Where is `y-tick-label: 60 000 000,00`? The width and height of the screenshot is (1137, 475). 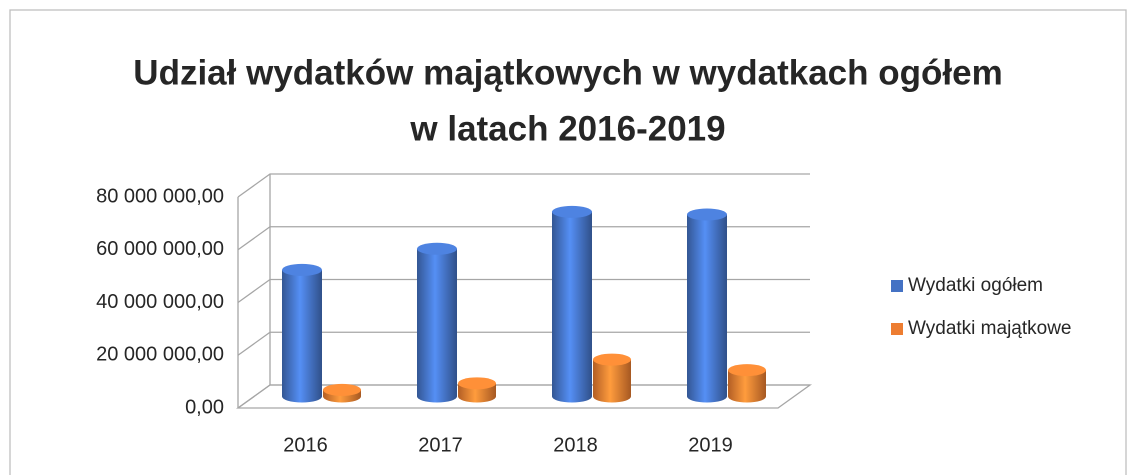
y-tick-label: 60 000 000,00 is located at coordinates (160, 249).